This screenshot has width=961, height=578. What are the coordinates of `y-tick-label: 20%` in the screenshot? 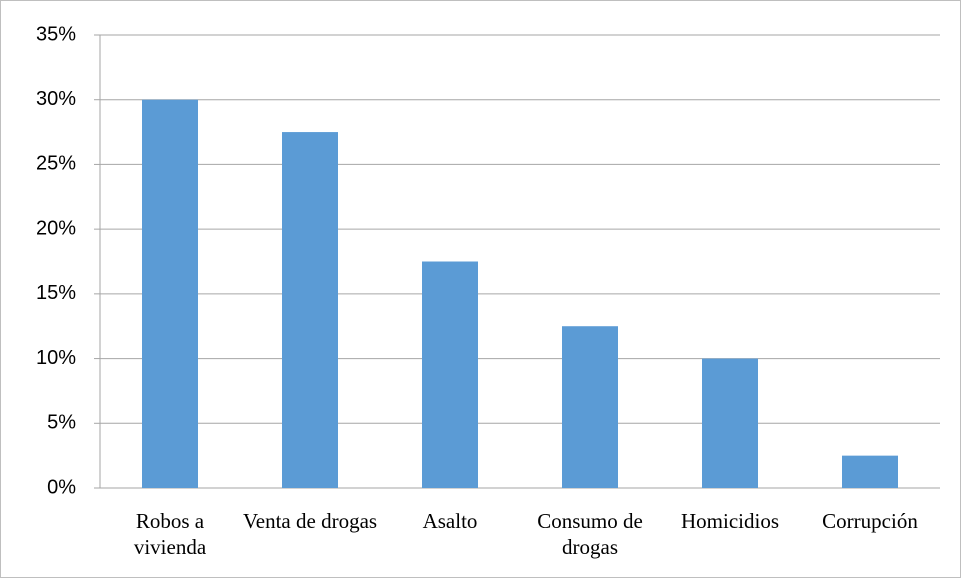 It's located at (56, 228).